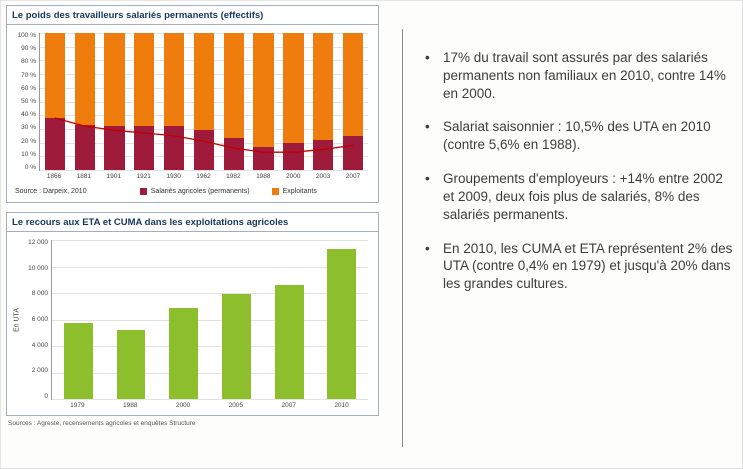 Image resolution: width=743 pixels, height=469 pixels. What do you see at coordinates (173, 176) in the screenshot?
I see `x-tick-label: 1930` at bounding box center [173, 176].